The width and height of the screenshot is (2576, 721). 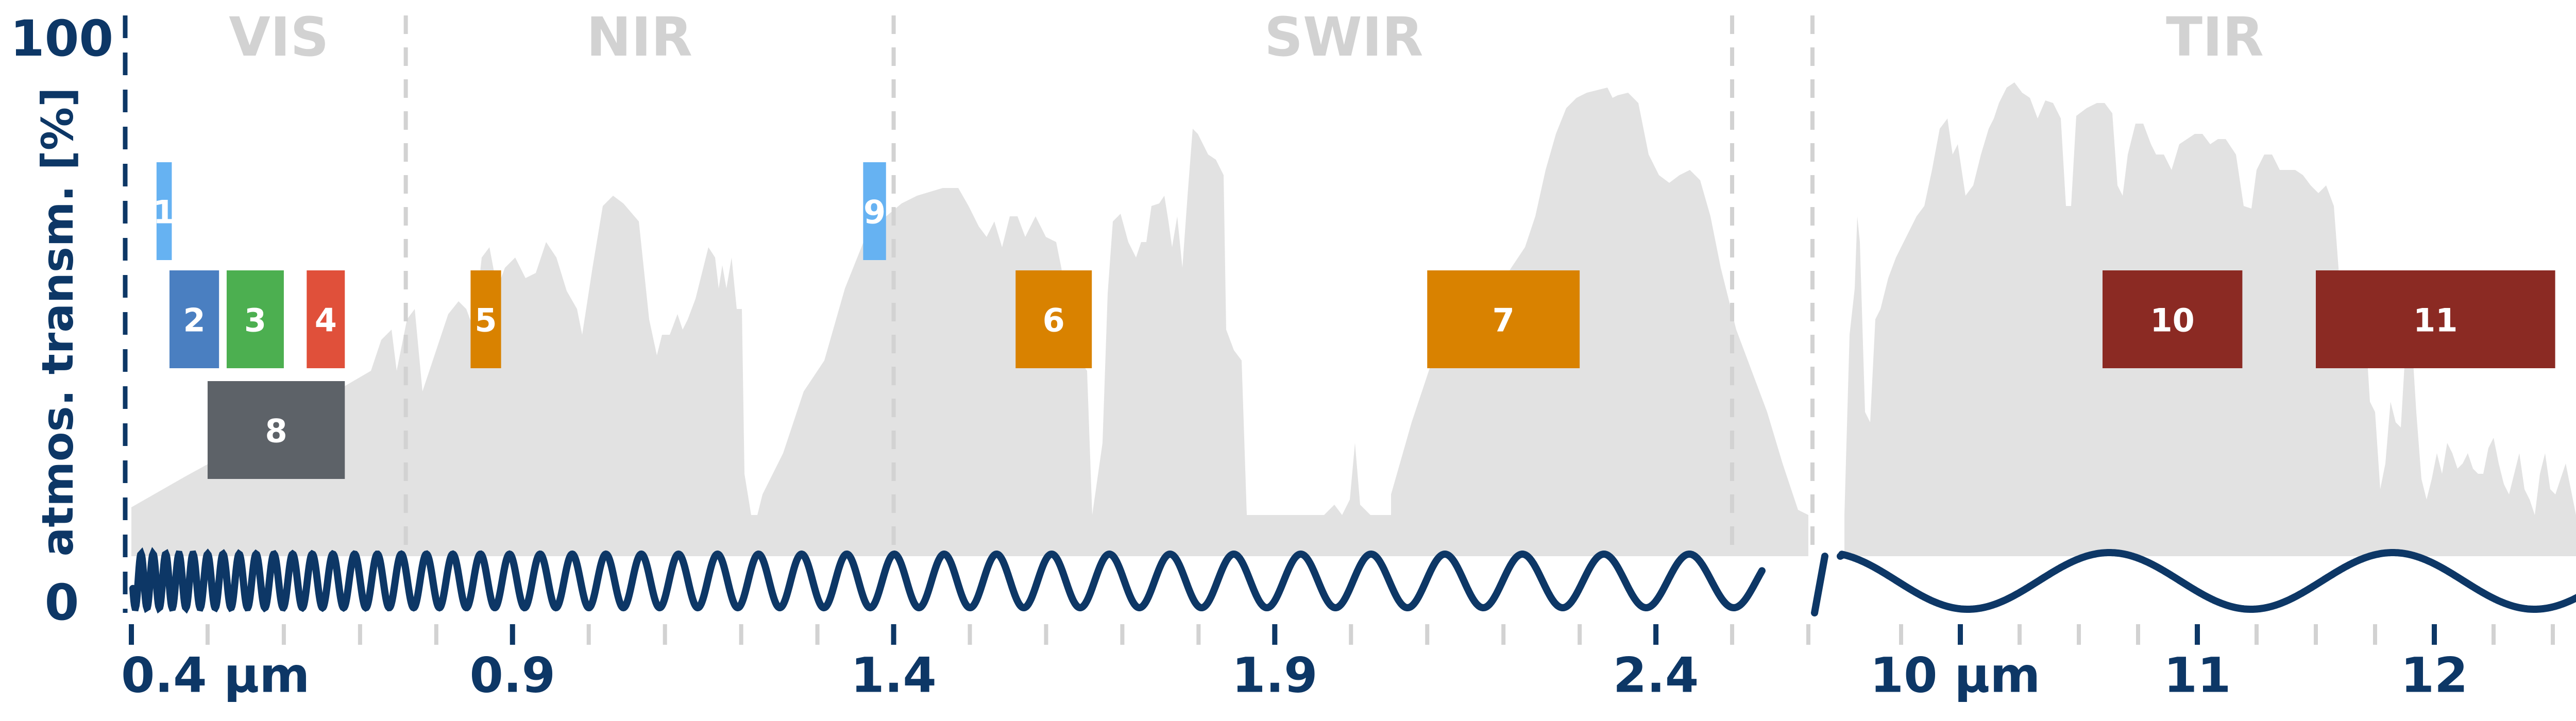 What do you see at coordinates (947, 580) in the screenshot?
I see `wavelength-wave-short` at bounding box center [947, 580].